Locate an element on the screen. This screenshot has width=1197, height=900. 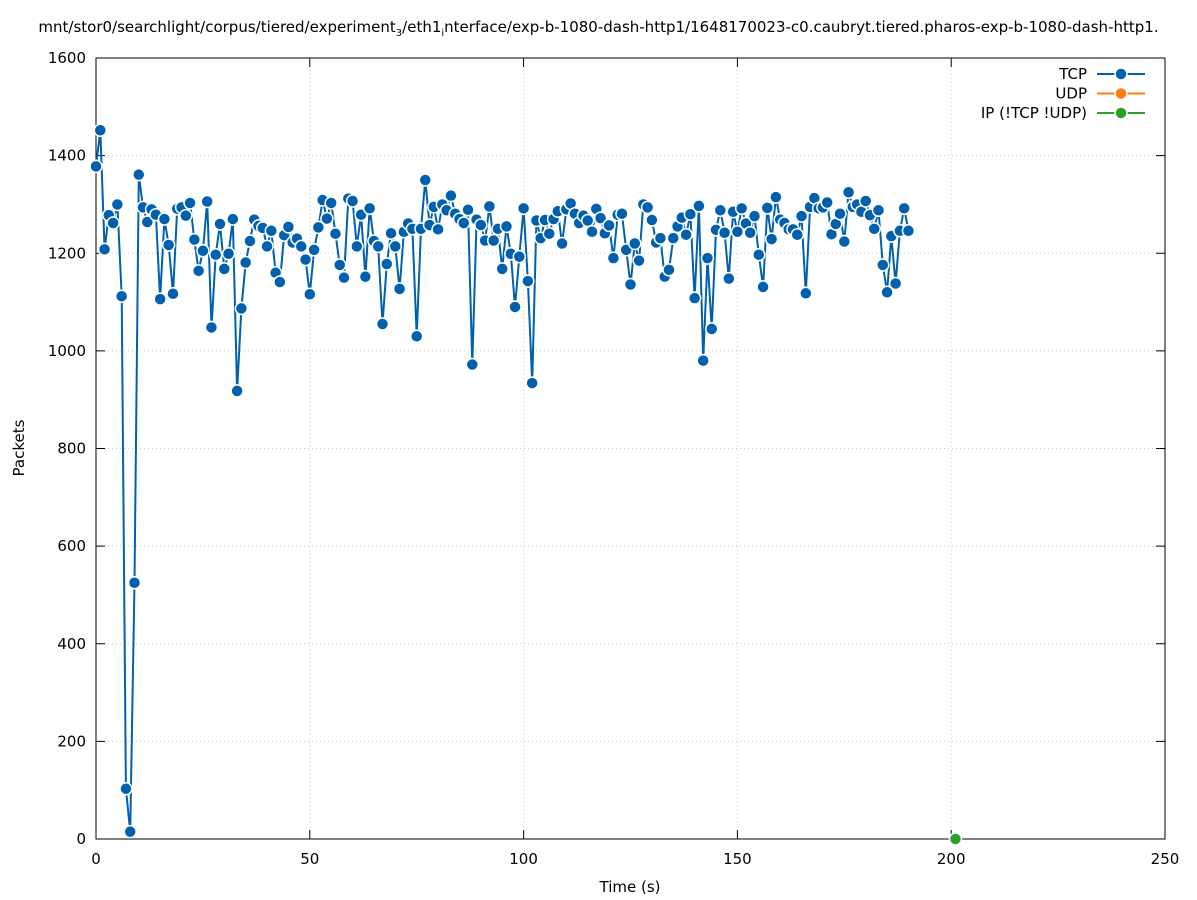
legend-label: IP (!TCP !UDP) is located at coordinates (1034, 113).